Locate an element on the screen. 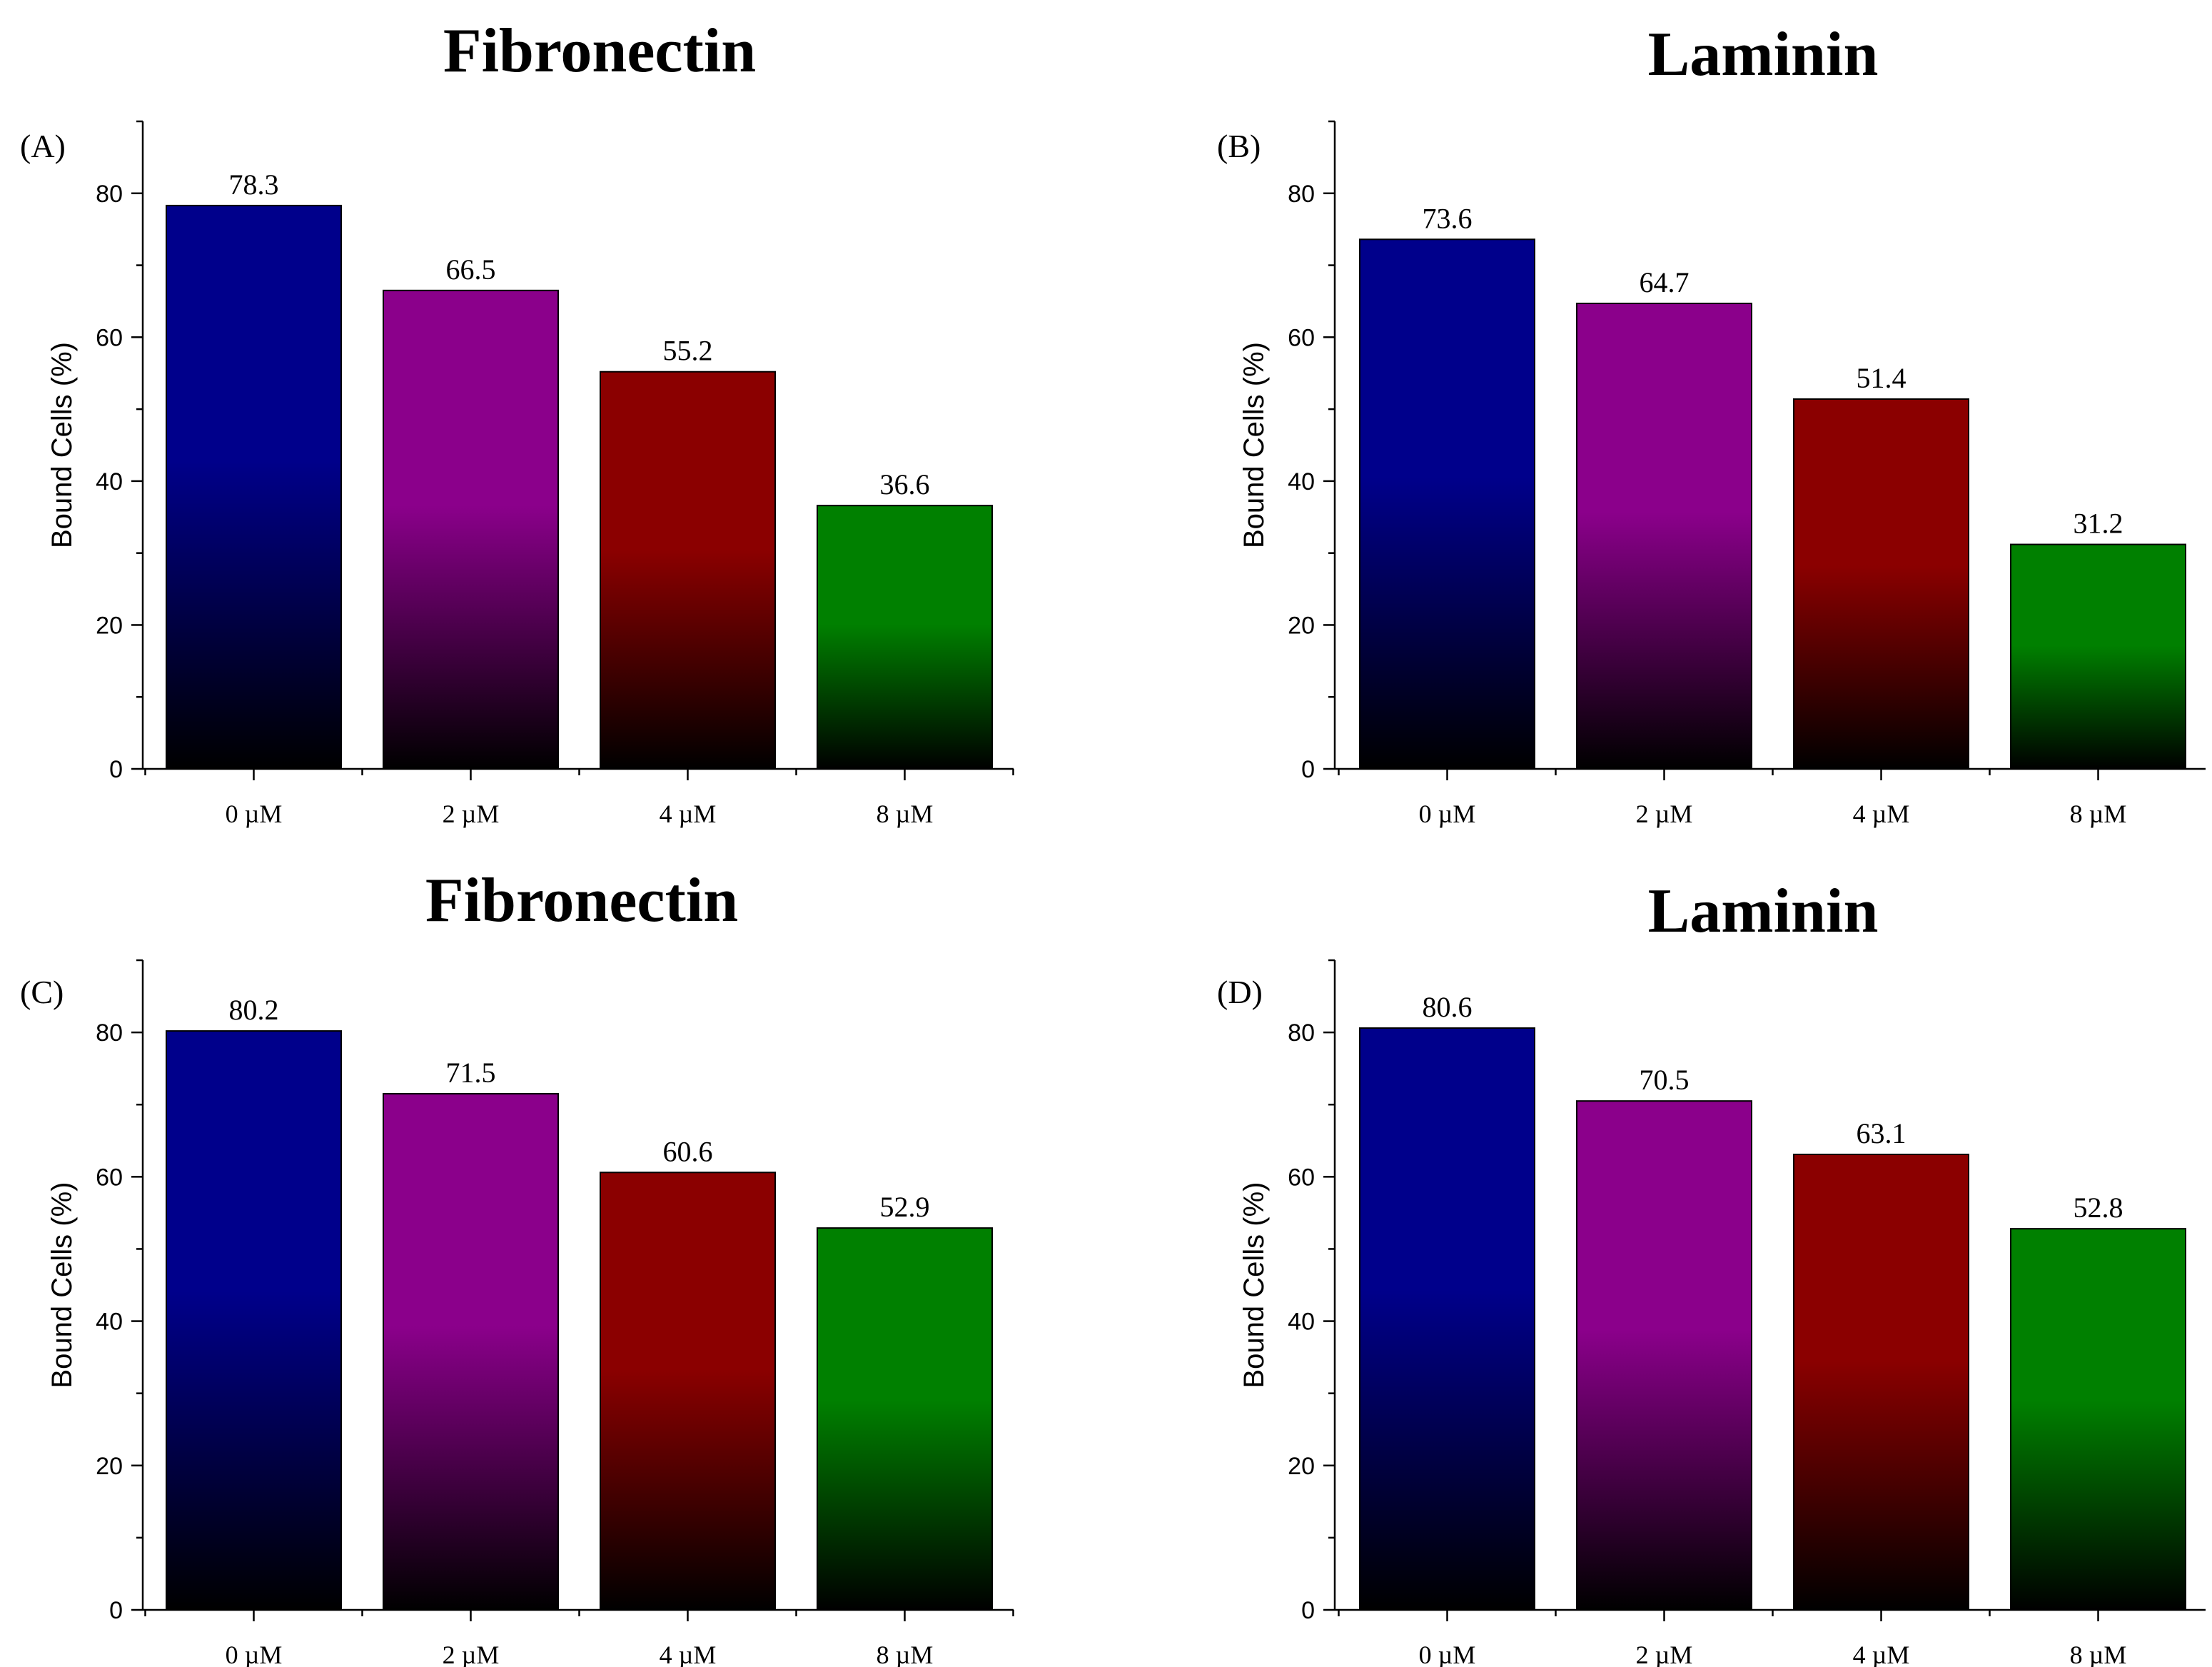 This screenshot has height=1667, width=2212. data-label: 80.6 is located at coordinates (1448, 1007).